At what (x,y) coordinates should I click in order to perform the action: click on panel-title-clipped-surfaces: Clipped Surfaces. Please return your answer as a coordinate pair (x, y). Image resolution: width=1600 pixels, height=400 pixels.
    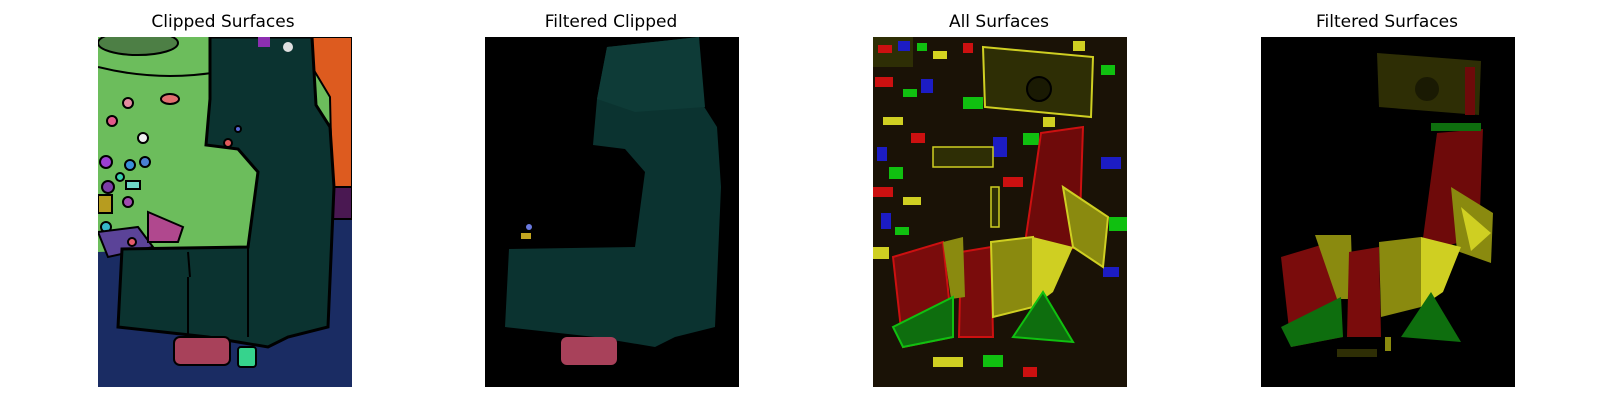
    Looking at the image, I should click on (223, 22).